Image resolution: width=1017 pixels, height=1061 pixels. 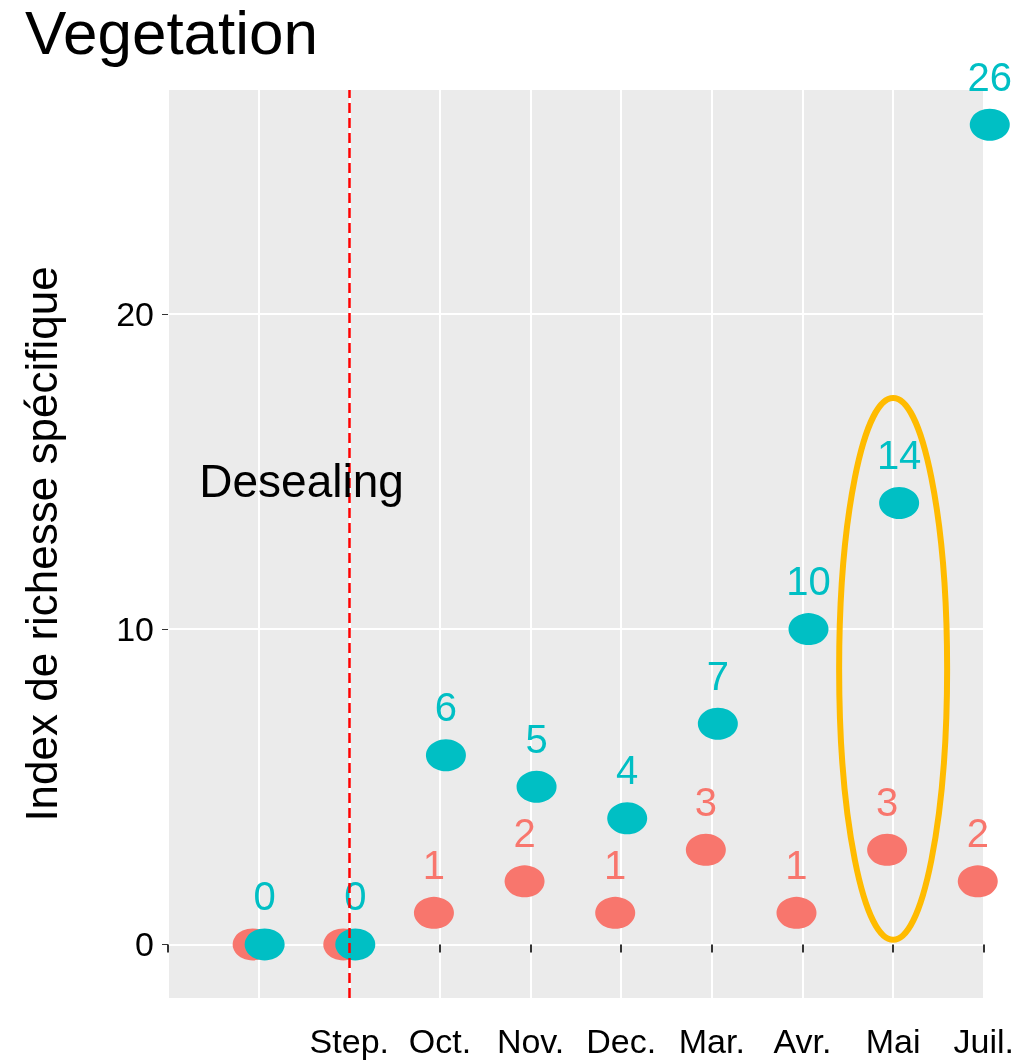 I want to click on x-tick-label: Mar., so click(x=711, y=1041).